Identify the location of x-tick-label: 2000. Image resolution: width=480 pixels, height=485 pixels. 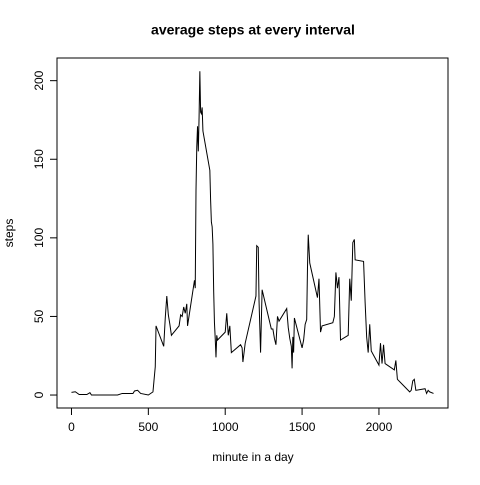
(379, 427).